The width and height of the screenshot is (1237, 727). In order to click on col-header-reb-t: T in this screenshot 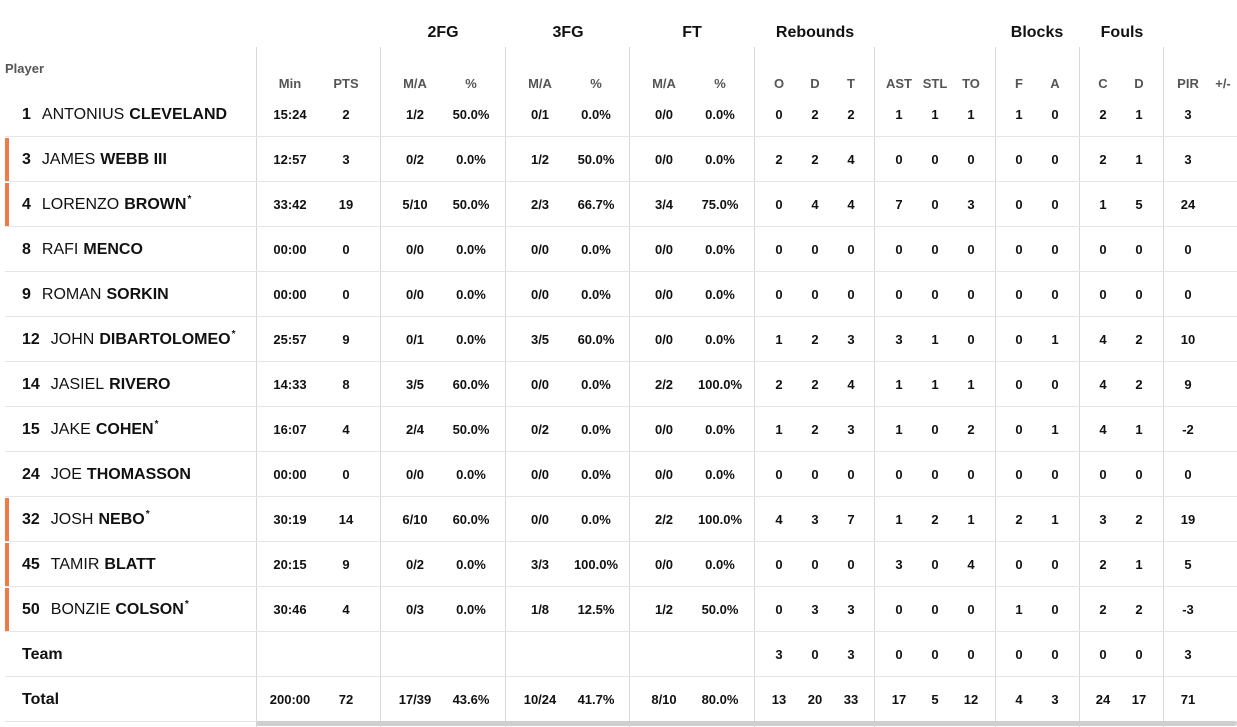, I will do `click(851, 83)`.